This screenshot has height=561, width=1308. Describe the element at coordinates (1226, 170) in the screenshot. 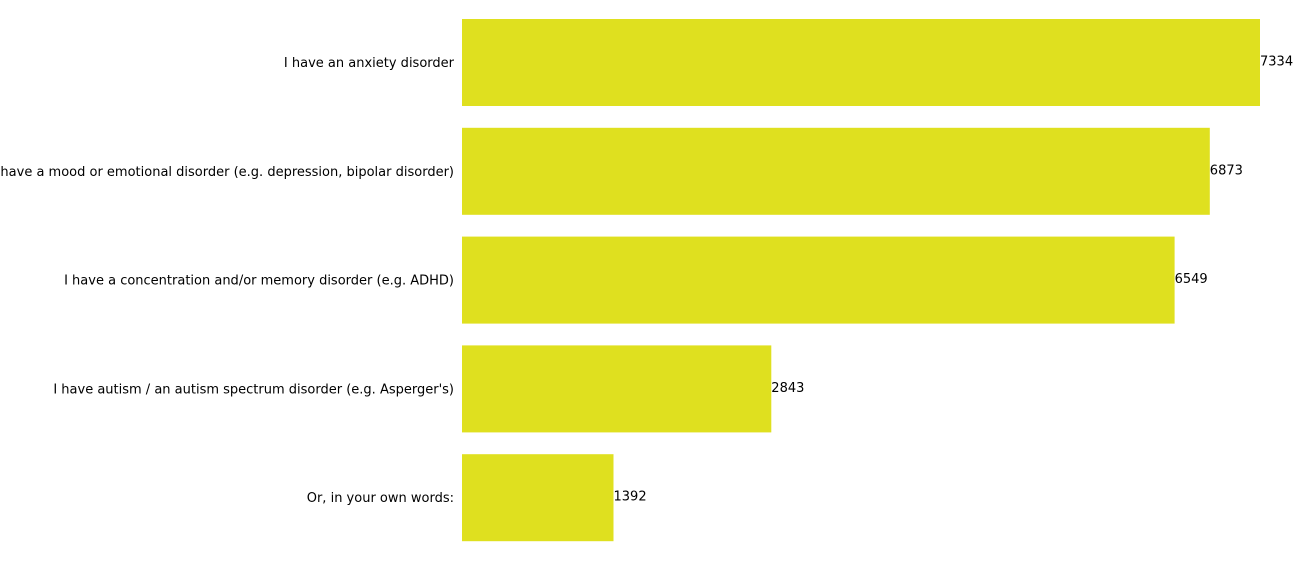

I see `value-label: 6873` at that location.